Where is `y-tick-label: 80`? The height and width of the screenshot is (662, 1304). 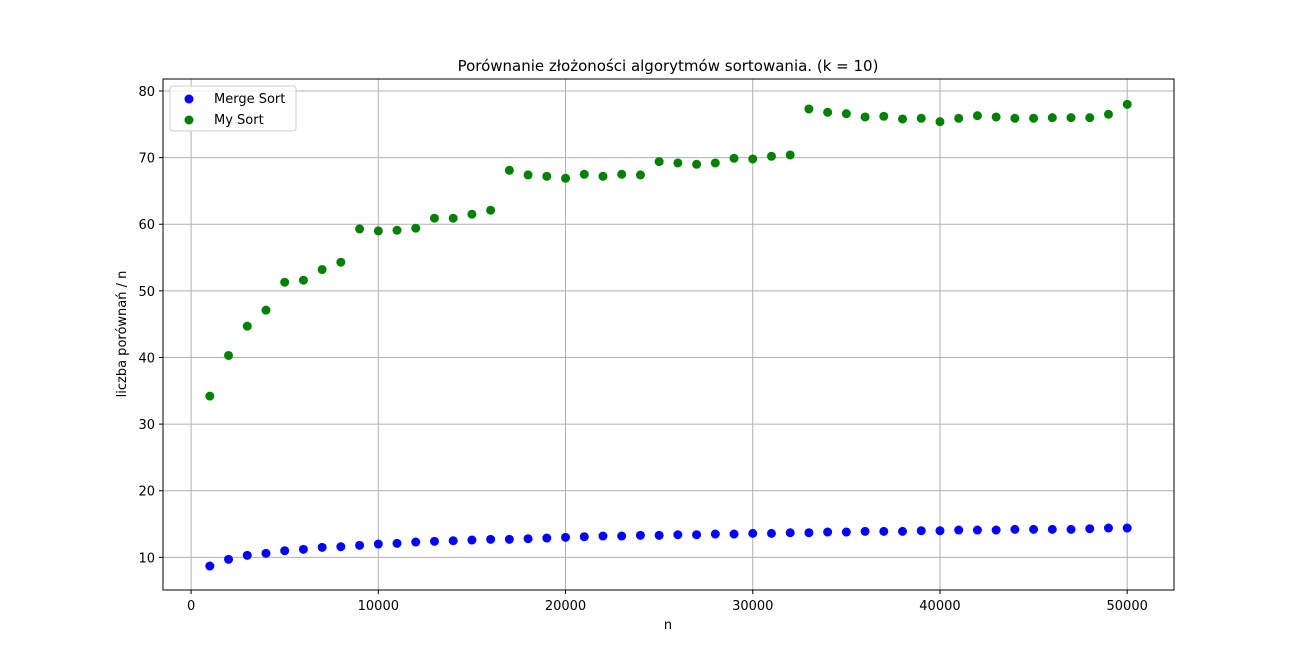
y-tick-label: 80 is located at coordinates (146, 92).